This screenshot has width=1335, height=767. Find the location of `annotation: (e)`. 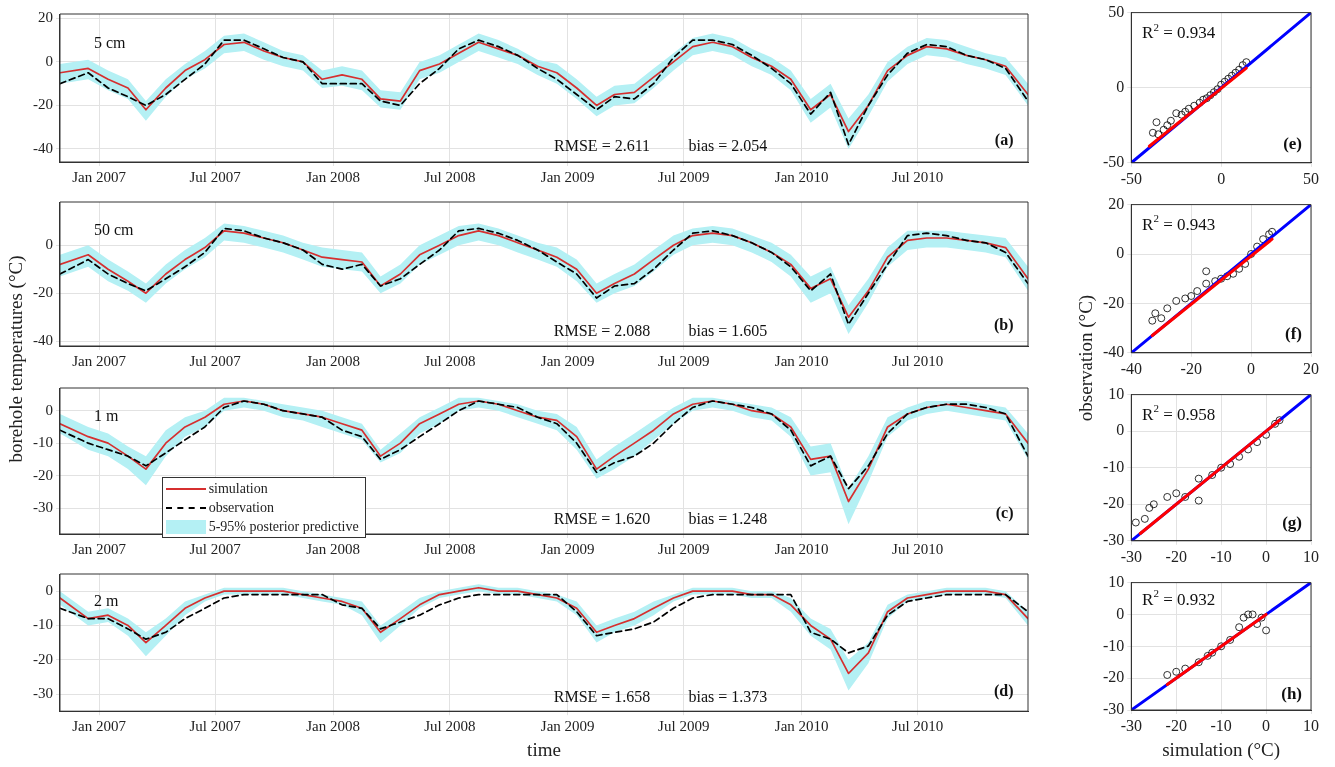

annotation: (e) is located at coordinates (1293, 144).